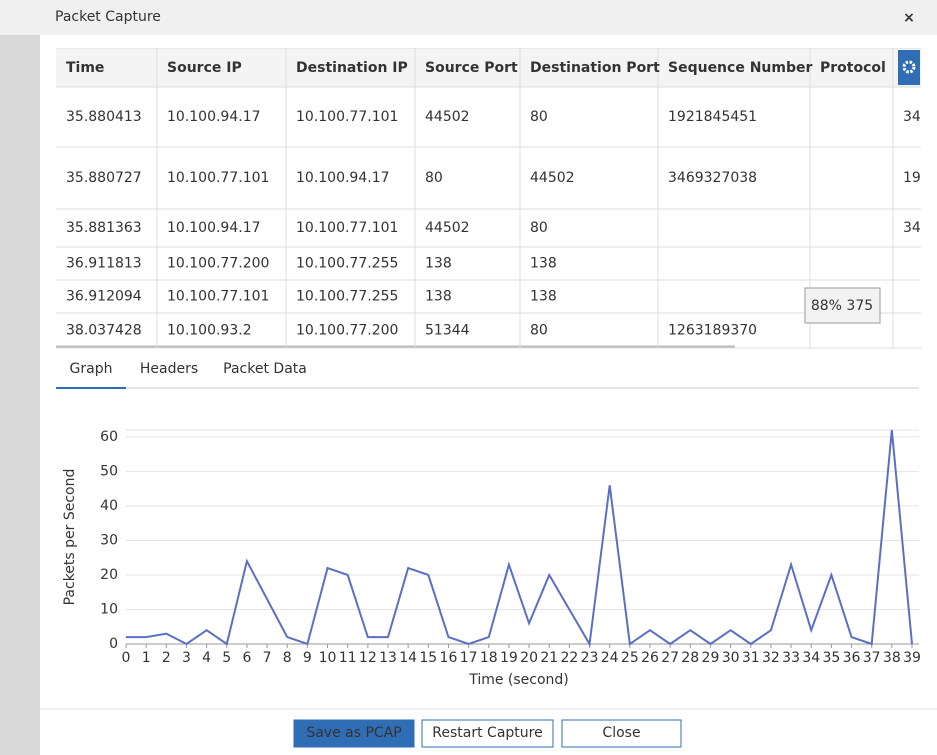 This screenshot has height=755, width=937. Describe the element at coordinates (549, 658) in the screenshot. I see `x-tick-label: 21` at that location.